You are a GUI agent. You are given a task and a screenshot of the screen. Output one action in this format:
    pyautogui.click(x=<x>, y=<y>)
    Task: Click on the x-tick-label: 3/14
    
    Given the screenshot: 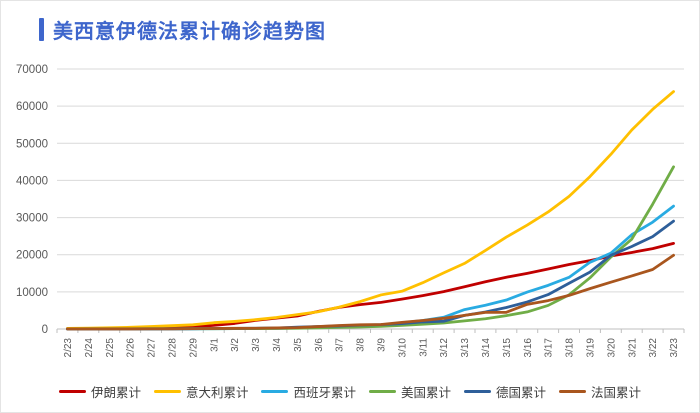 What is the action you would take?
    pyautogui.click(x=486, y=348)
    